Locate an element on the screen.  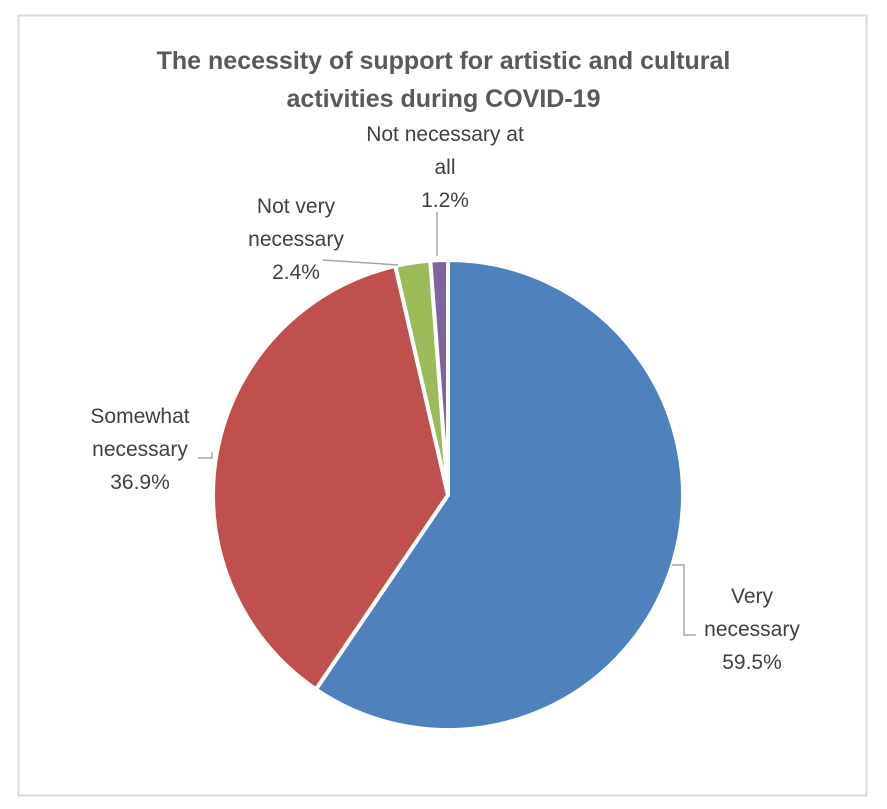
slice-label: Not necessary at all 1.2% is located at coordinates (445, 167).